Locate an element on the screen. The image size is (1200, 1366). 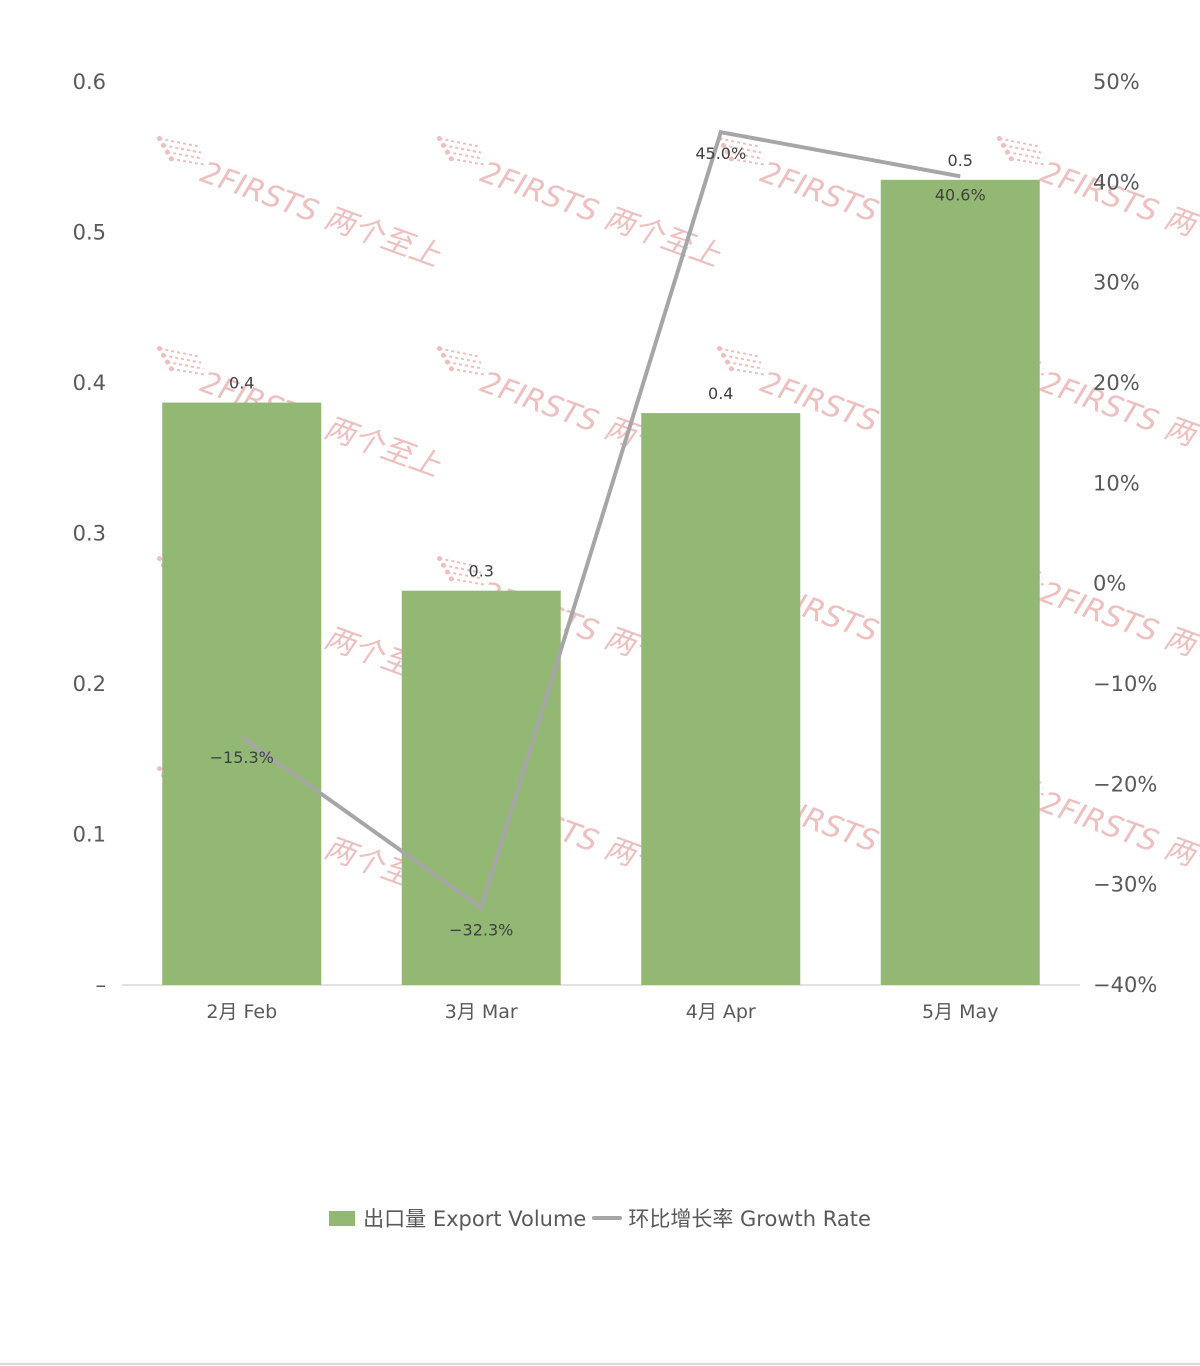
legend-item-export-volume: 出口量 Export Volume is located at coordinates (457, 1218).